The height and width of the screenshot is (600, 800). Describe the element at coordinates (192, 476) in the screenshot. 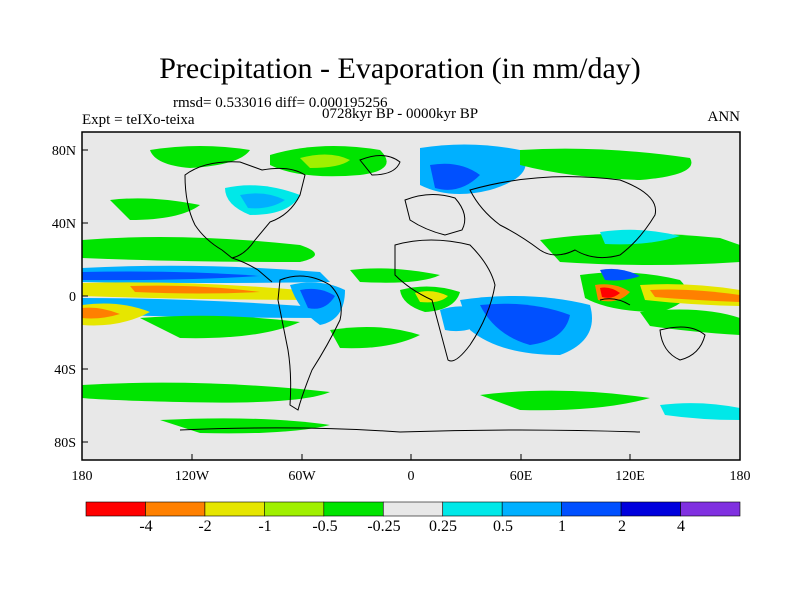

I see `x-tick-label: 120W` at that location.